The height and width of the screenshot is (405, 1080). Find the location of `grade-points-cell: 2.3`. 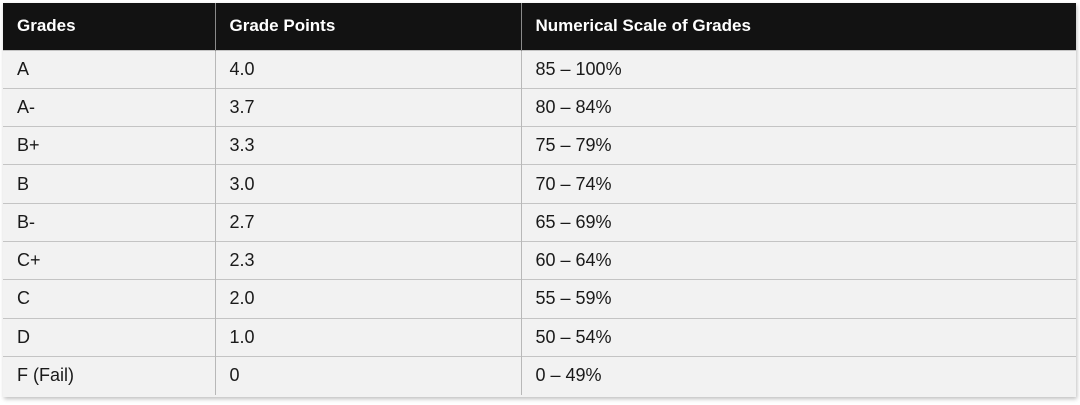

grade-points-cell: 2.3 is located at coordinates (368, 260).